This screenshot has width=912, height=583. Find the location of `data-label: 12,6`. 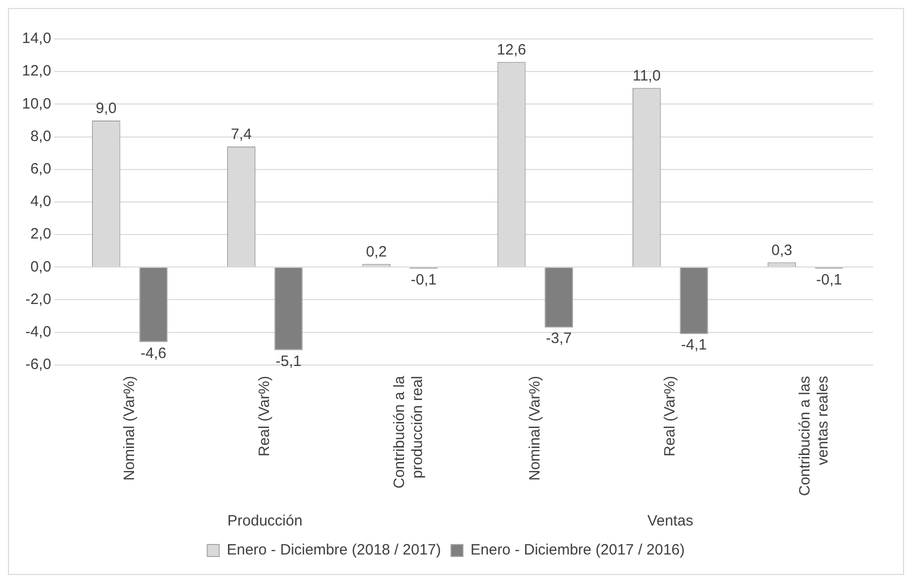

data-label: 12,6 is located at coordinates (511, 49).